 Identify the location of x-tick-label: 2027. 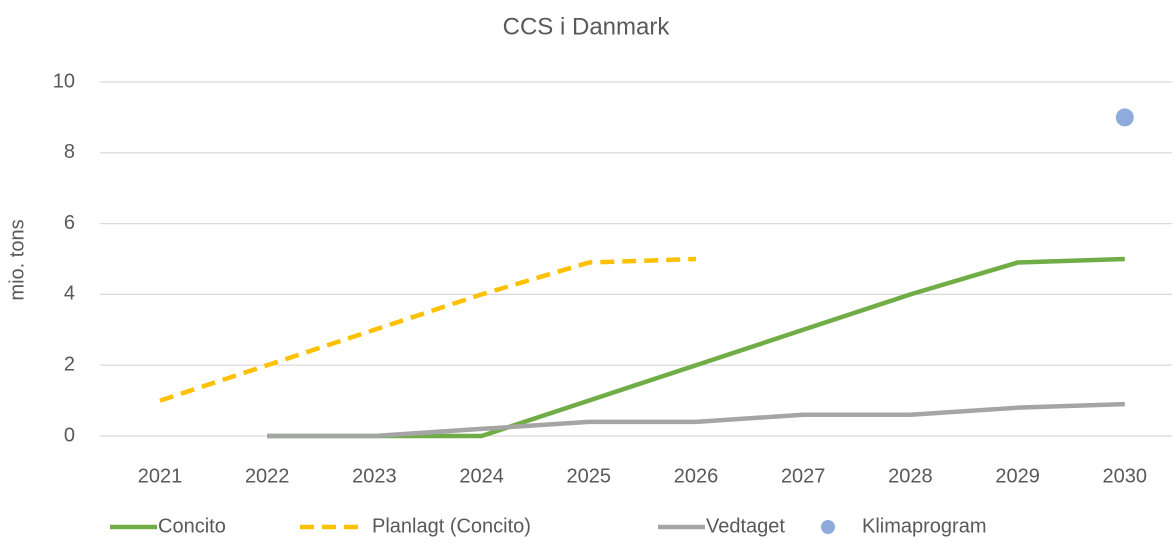
(803, 476).